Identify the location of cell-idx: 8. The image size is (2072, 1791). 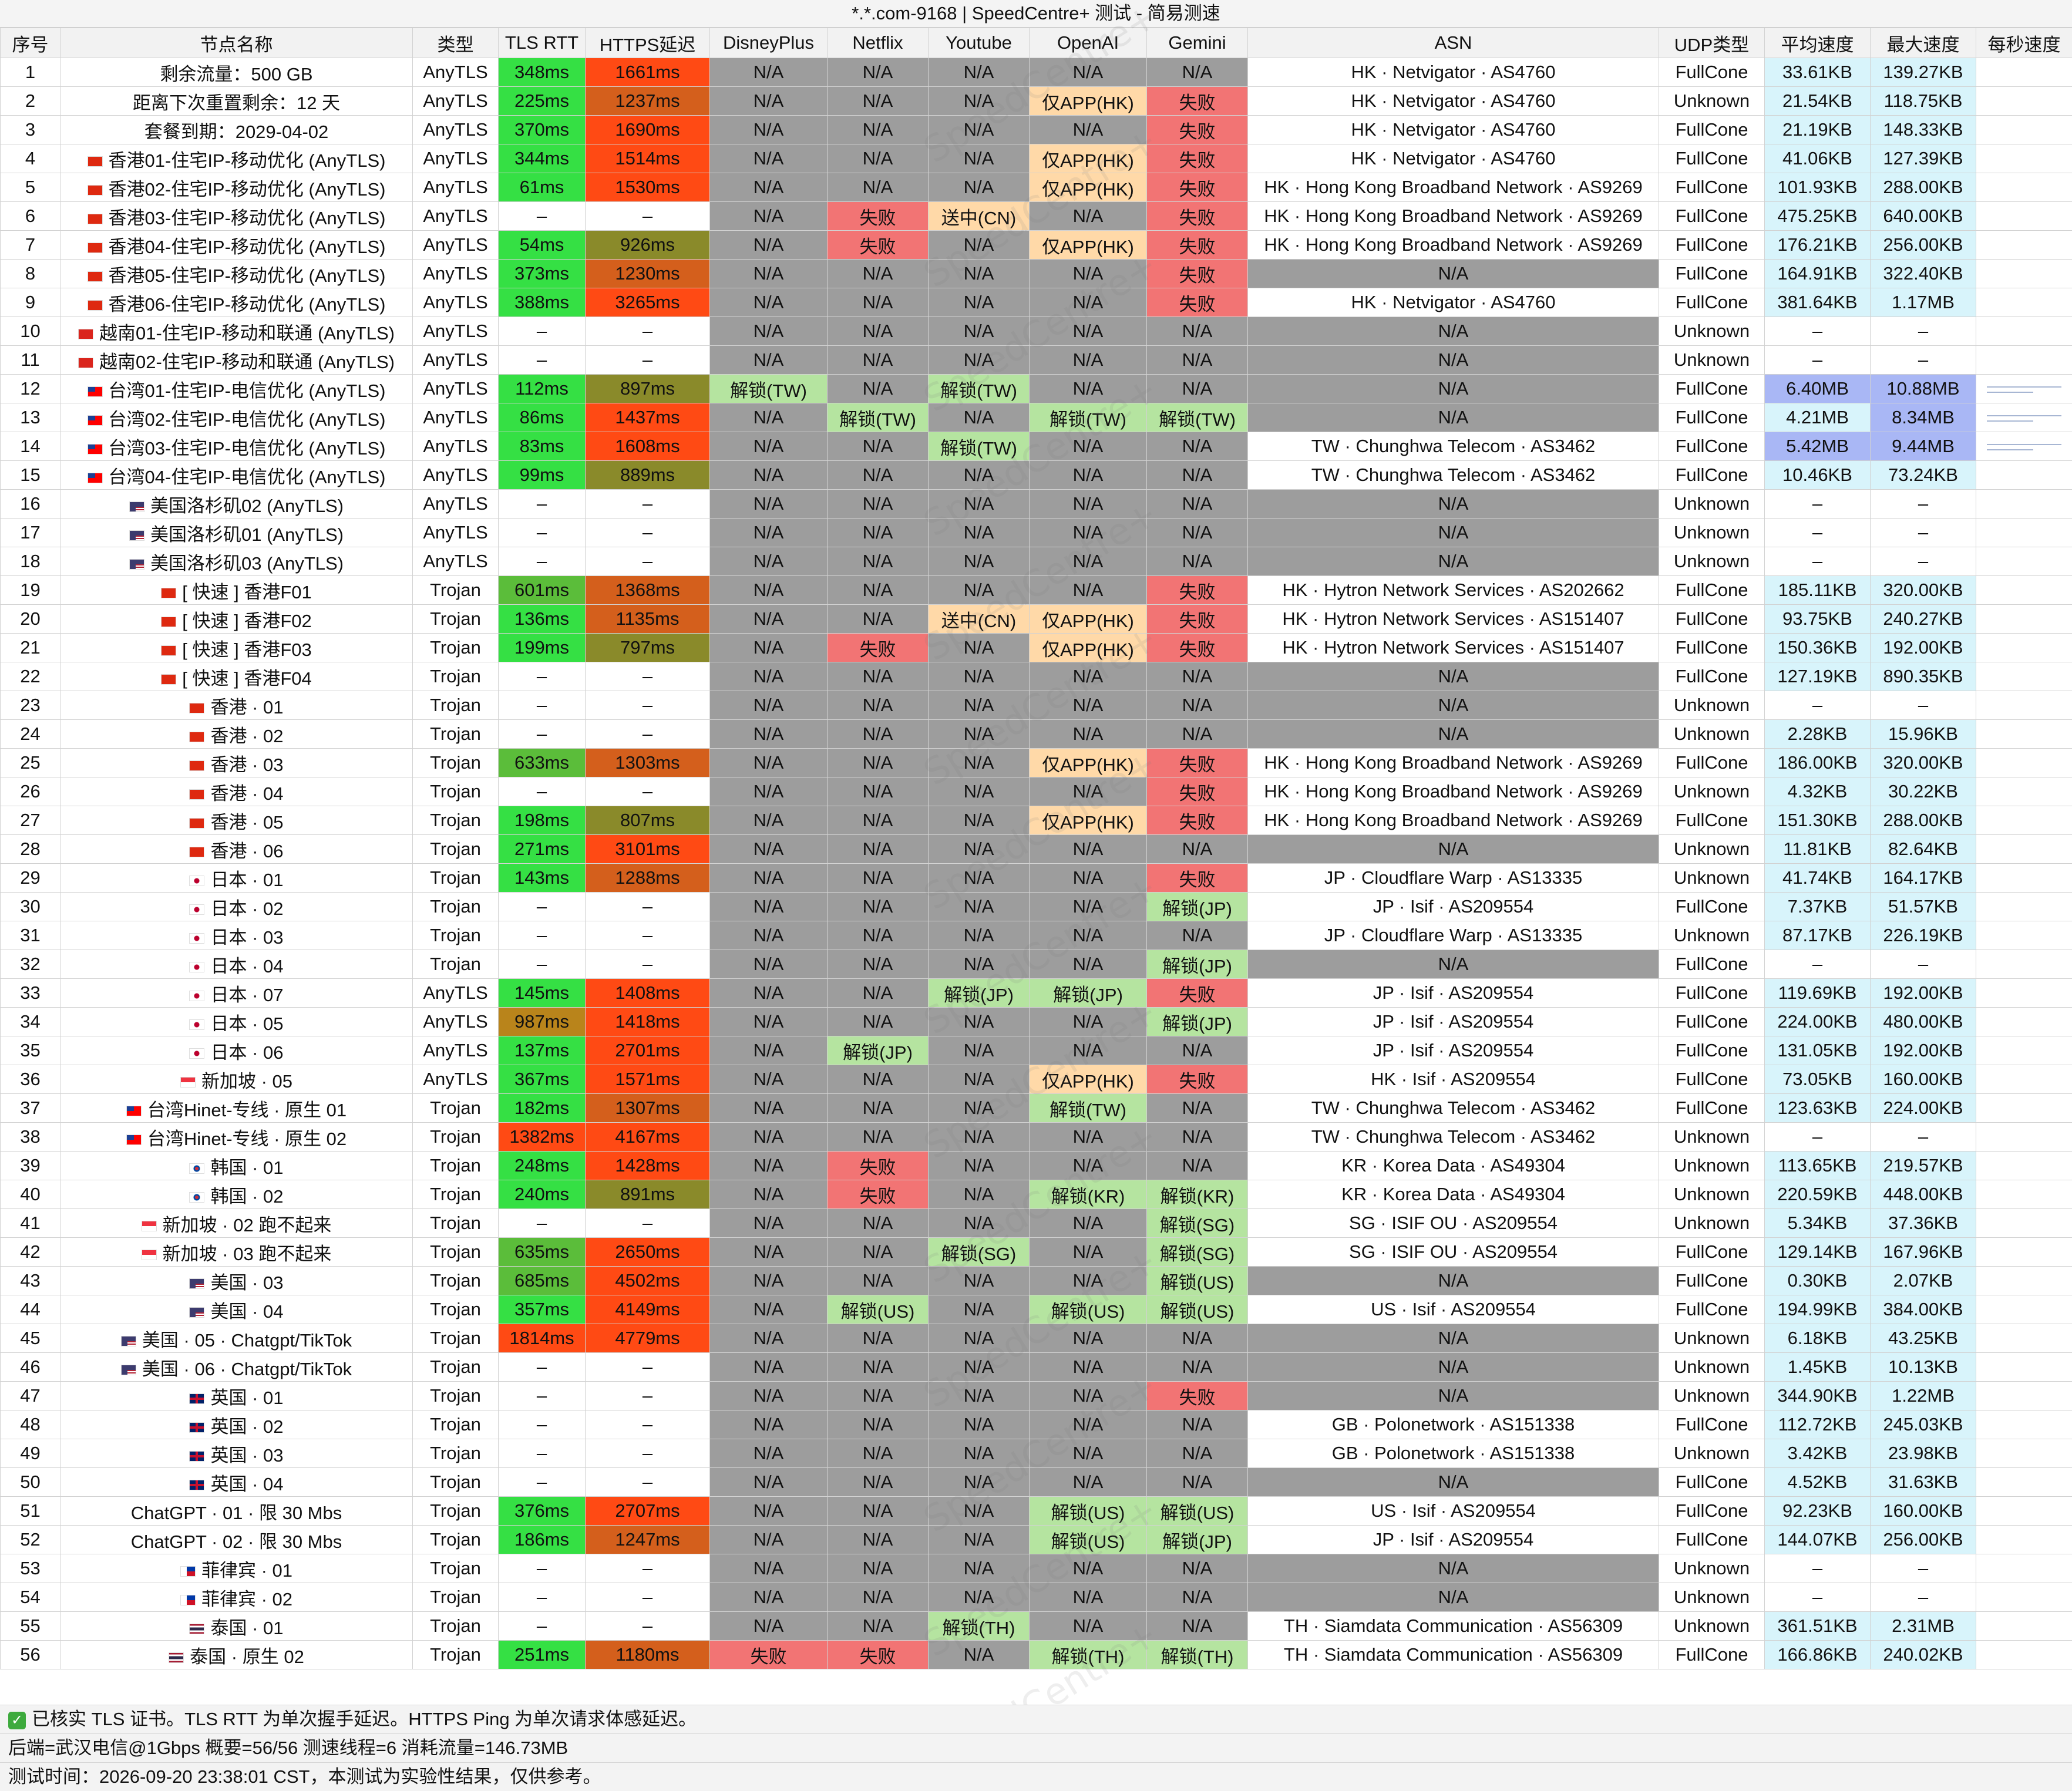
(30, 274).